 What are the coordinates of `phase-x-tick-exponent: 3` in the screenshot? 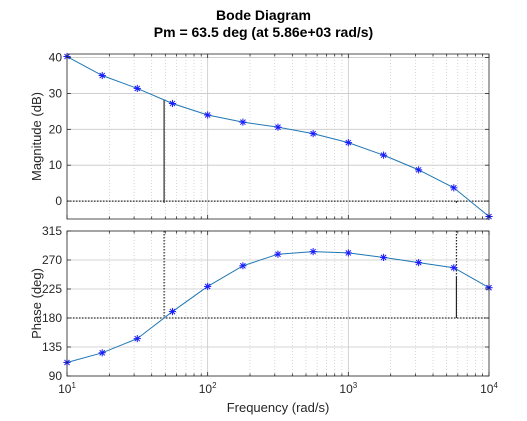 It's located at (355, 385).